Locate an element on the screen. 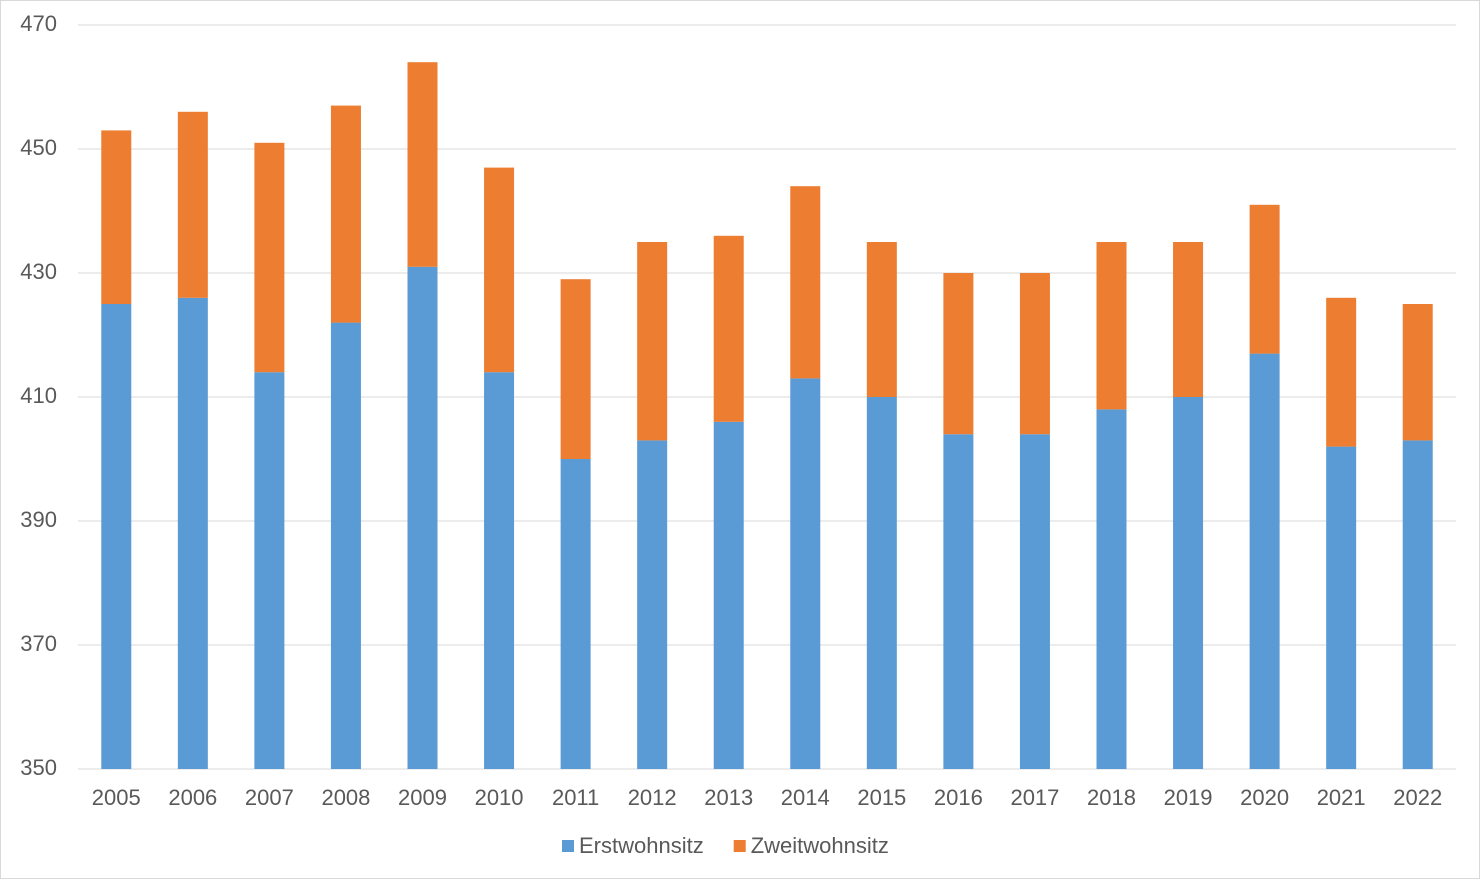  y-tick-label: 470 is located at coordinates (38, 23).